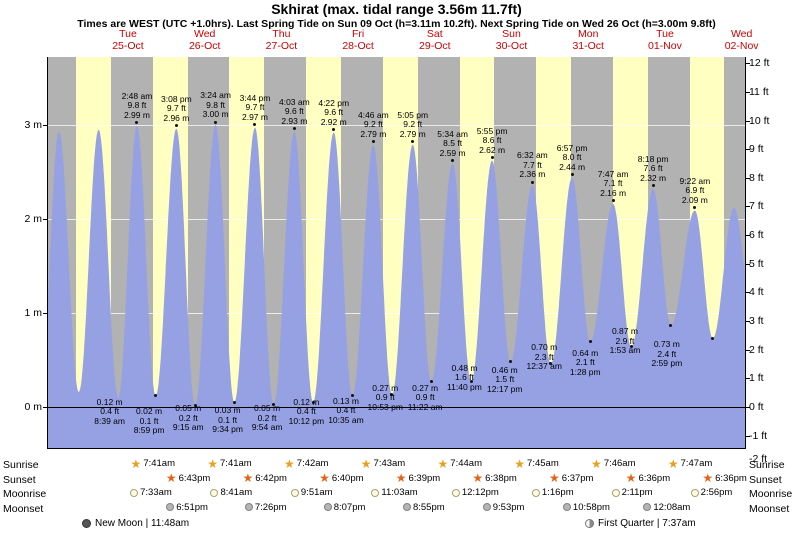  Describe the element at coordinates (236, 492) in the screenshot. I see `moonrise-entry-time: 8:41am` at that location.